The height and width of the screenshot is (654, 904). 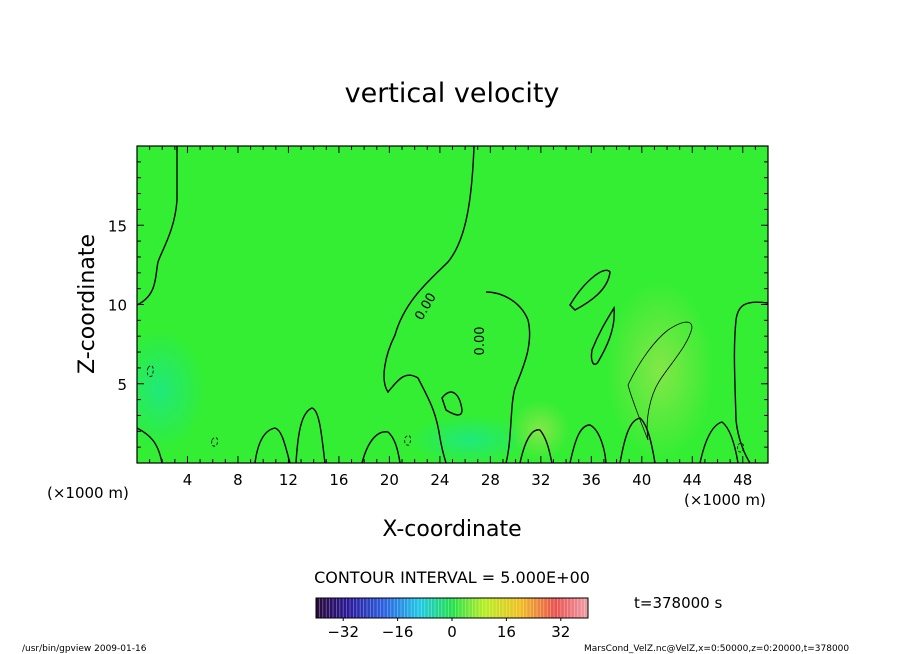 What do you see at coordinates (452, 93) in the screenshot?
I see `chart-title: vertical velocity` at bounding box center [452, 93].